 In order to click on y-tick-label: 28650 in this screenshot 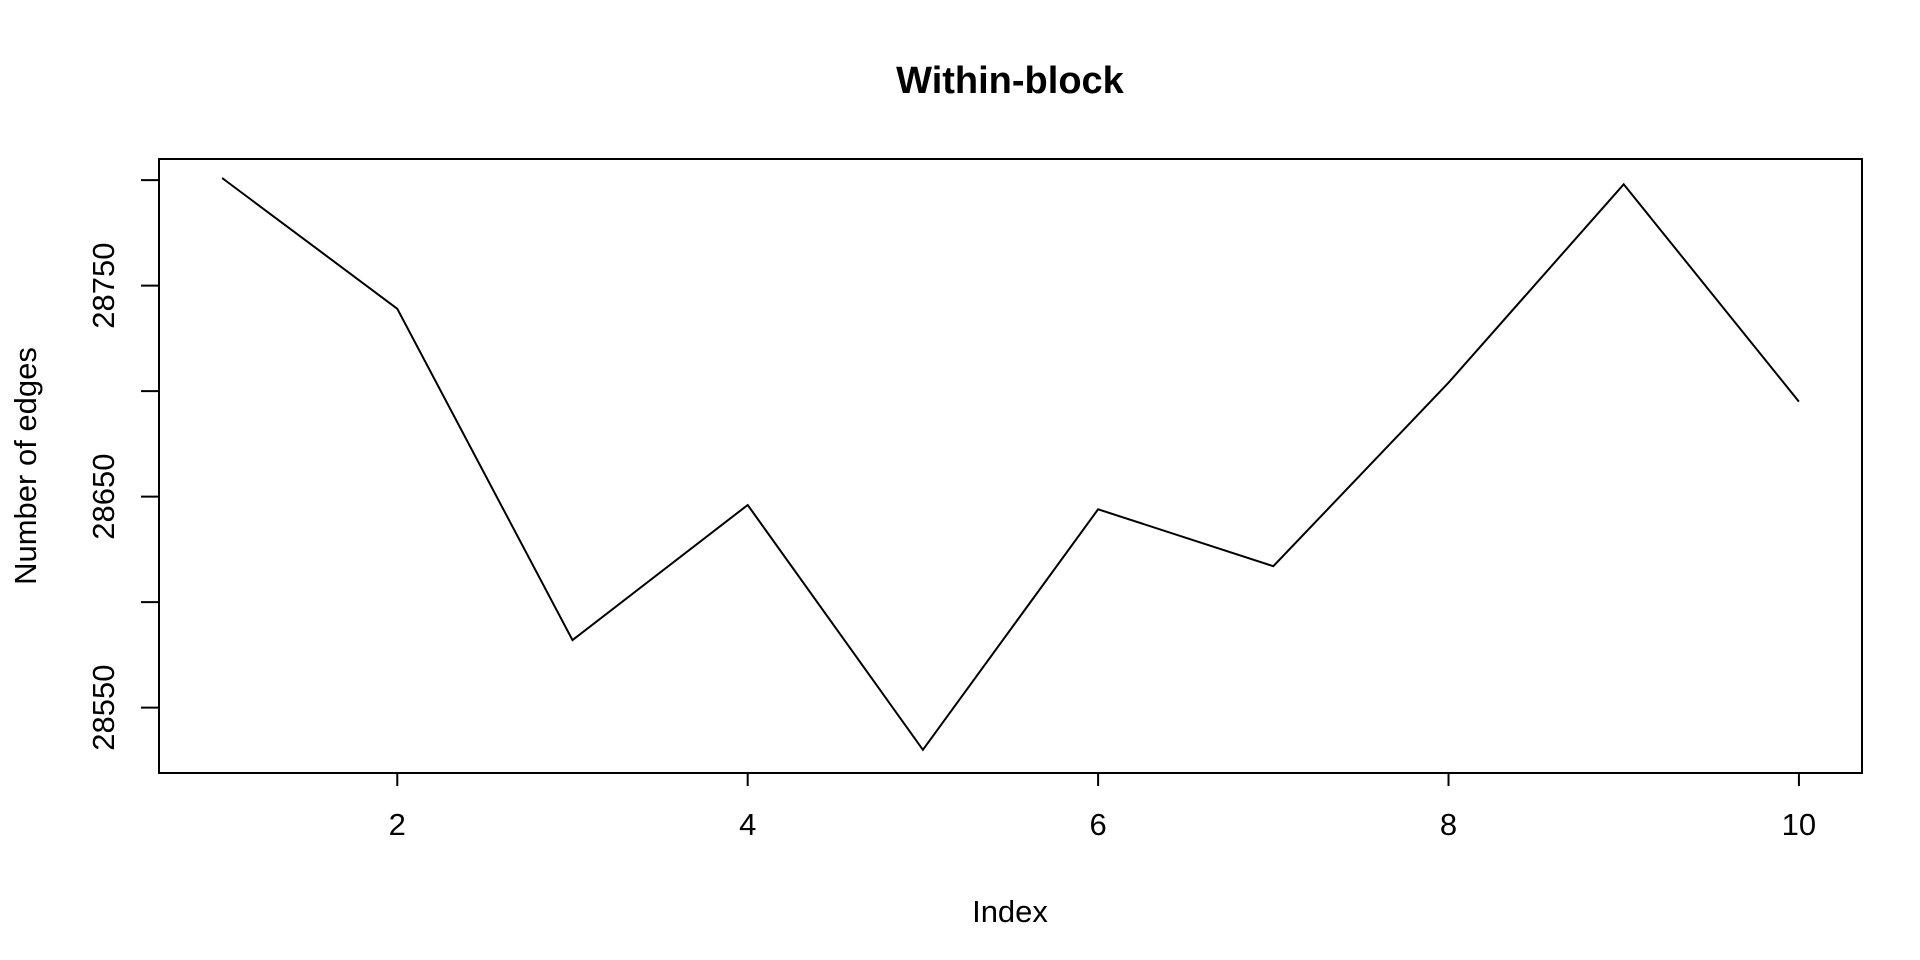, I will do `click(103, 496)`.